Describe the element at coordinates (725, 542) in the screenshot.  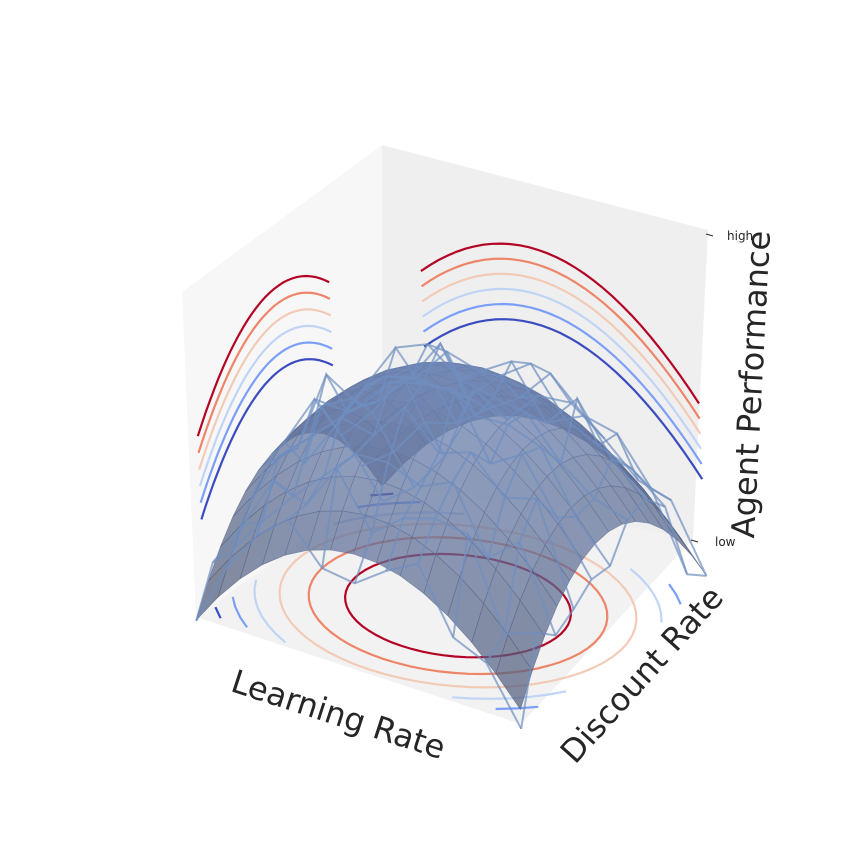
I see `z-tick-low: low` at that location.